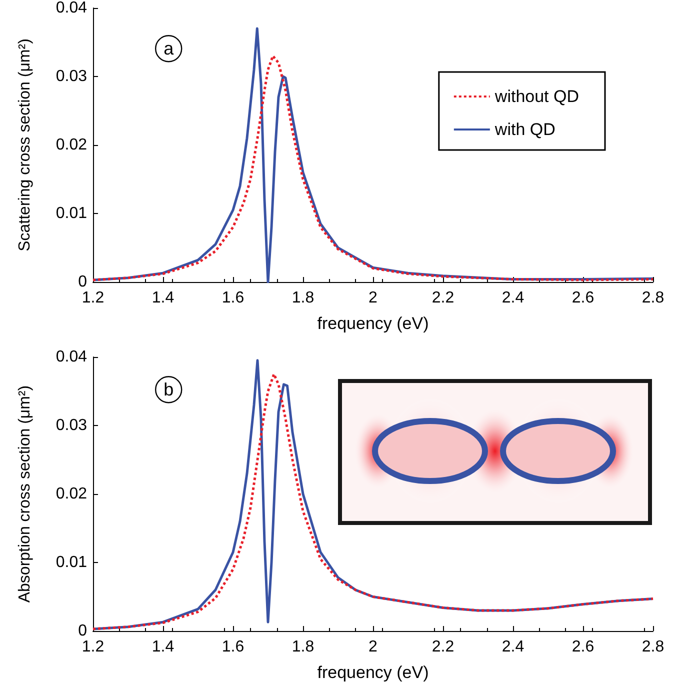  Describe the element at coordinates (25, 145) in the screenshot. I see `y-axis-title: Scattering cross section (μm²)` at that location.